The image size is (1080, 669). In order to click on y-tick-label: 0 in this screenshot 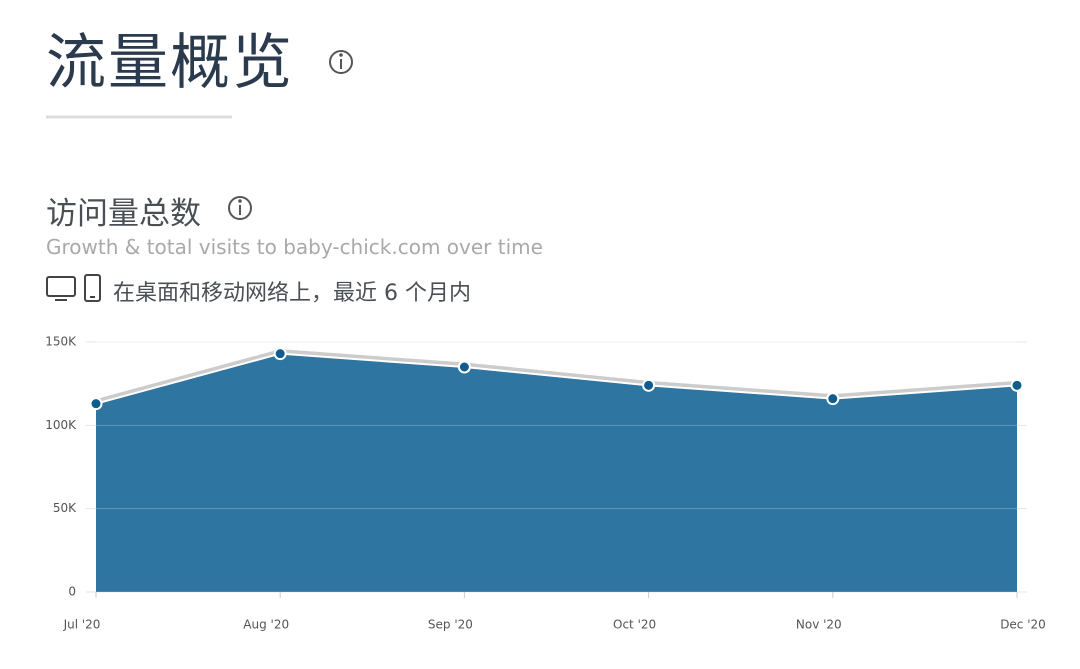, I will do `click(72, 592)`.